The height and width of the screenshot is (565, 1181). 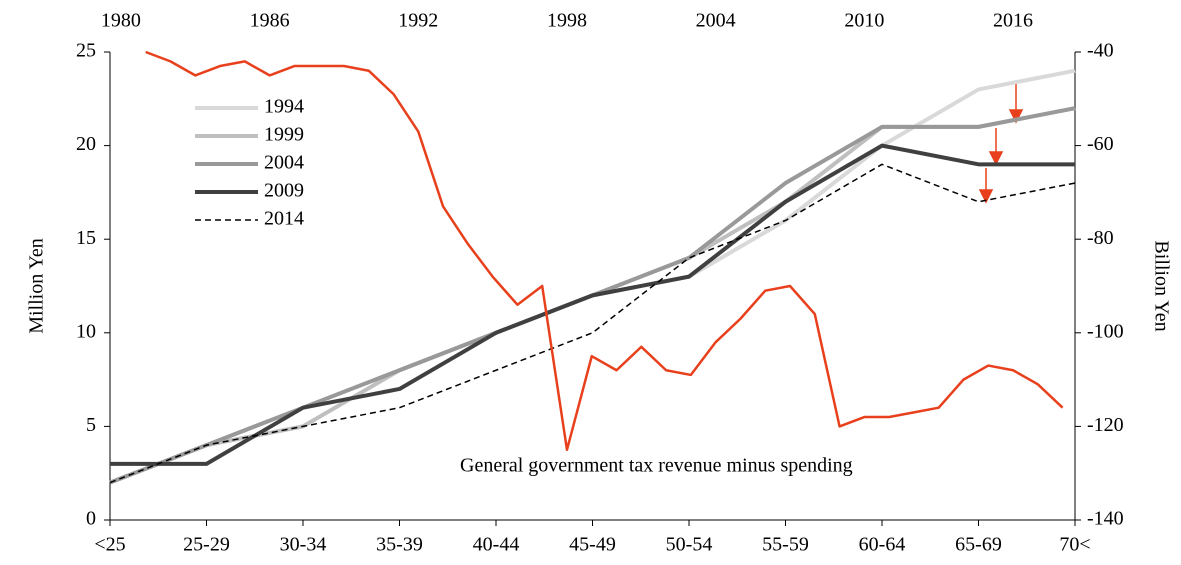 I want to click on y-tick-label: 0, so click(x=91, y=519).